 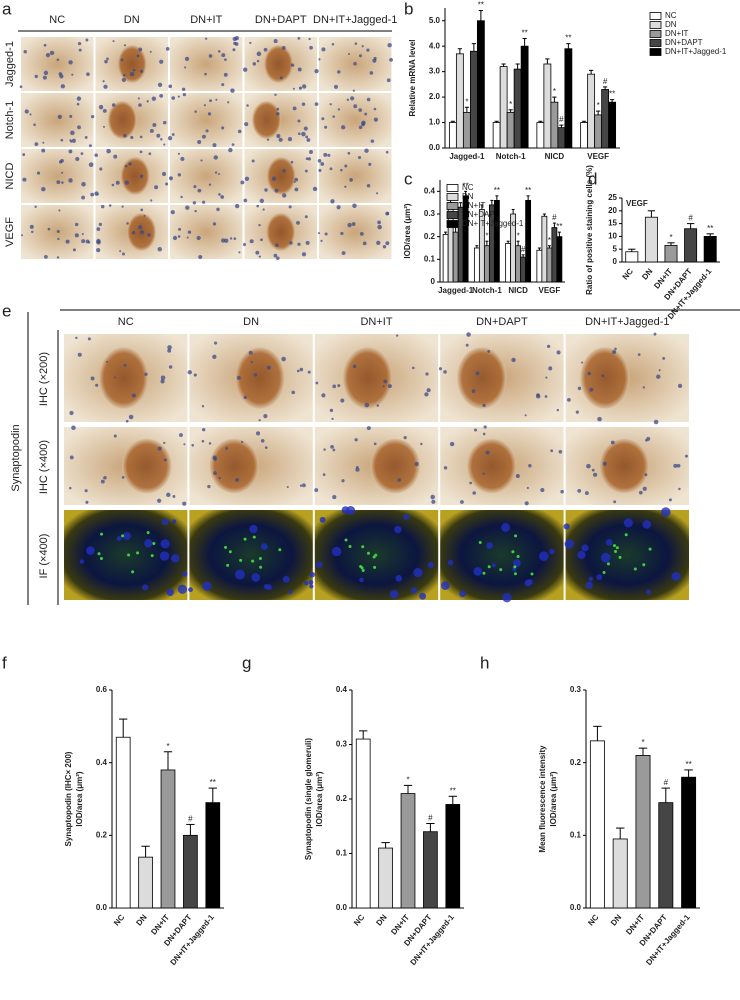 I want to click on y-tick-label: 0.1, so click(x=342, y=853).